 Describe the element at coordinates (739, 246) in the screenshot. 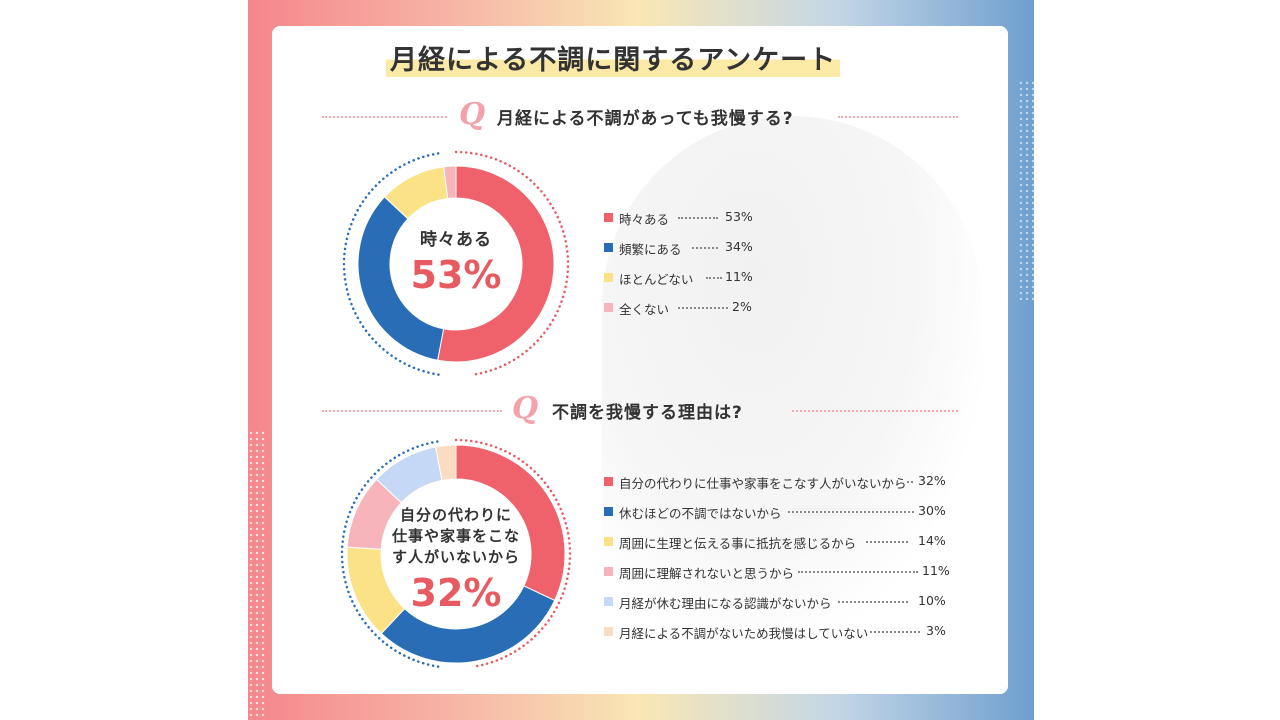

I see `legend-value: 34%` at that location.